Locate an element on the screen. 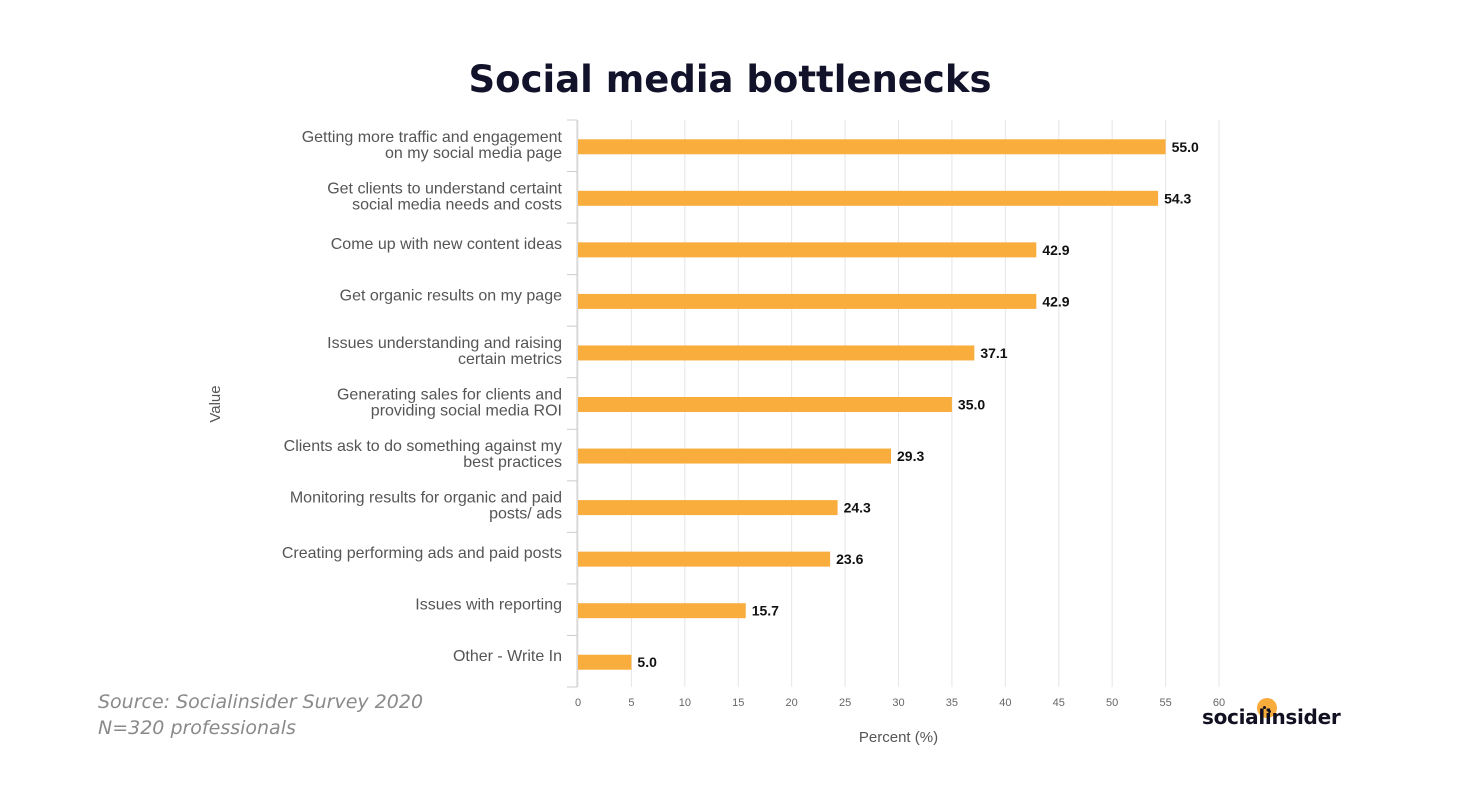 This screenshot has width=1460, height=800. category-label: Get clients to understand certaint is located at coordinates (444, 188).